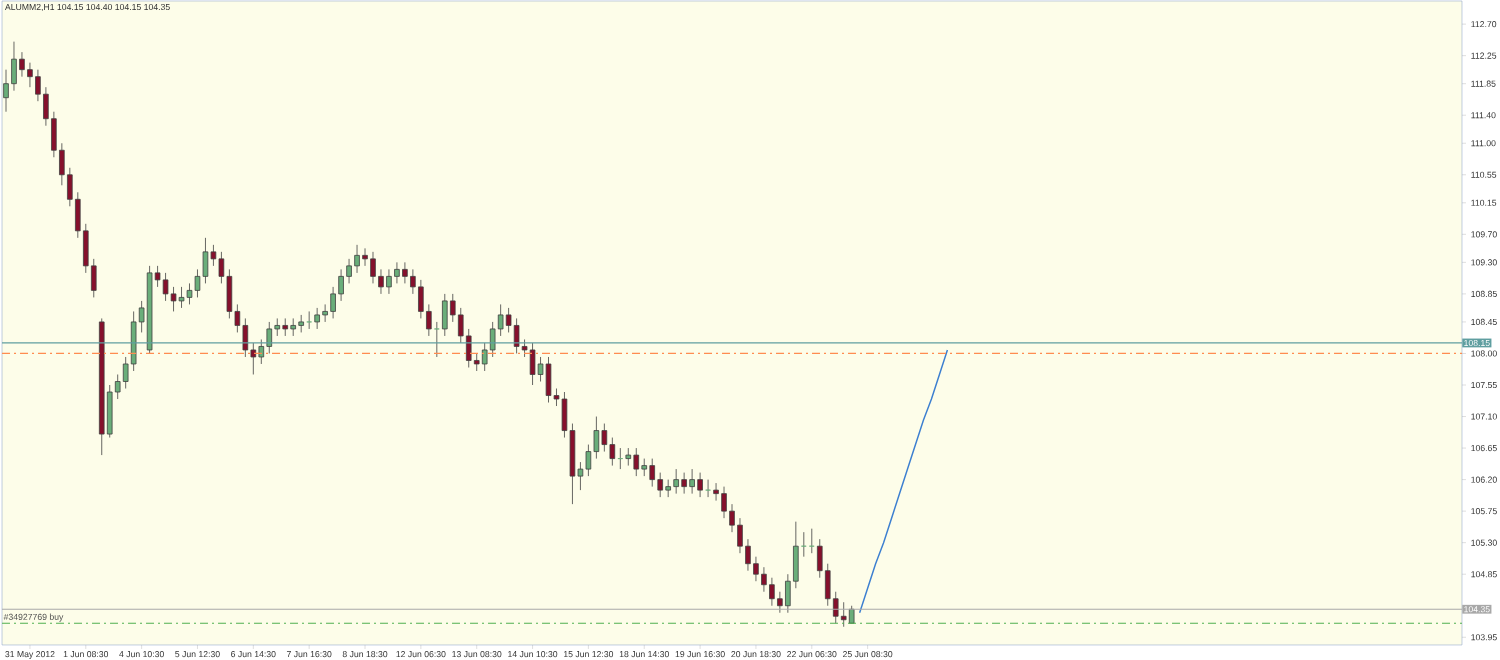  I want to click on x-tick-label: 15 Jun 12:30, so click(589, 654).